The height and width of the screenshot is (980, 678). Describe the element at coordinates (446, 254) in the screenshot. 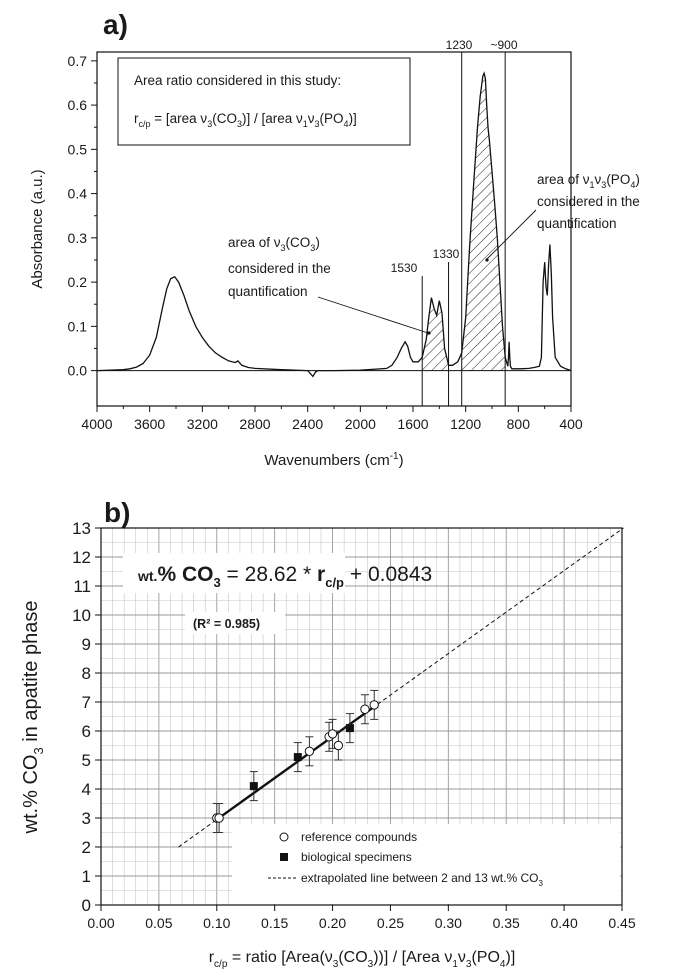

I see `marker-label-1330: 1330` at that location.